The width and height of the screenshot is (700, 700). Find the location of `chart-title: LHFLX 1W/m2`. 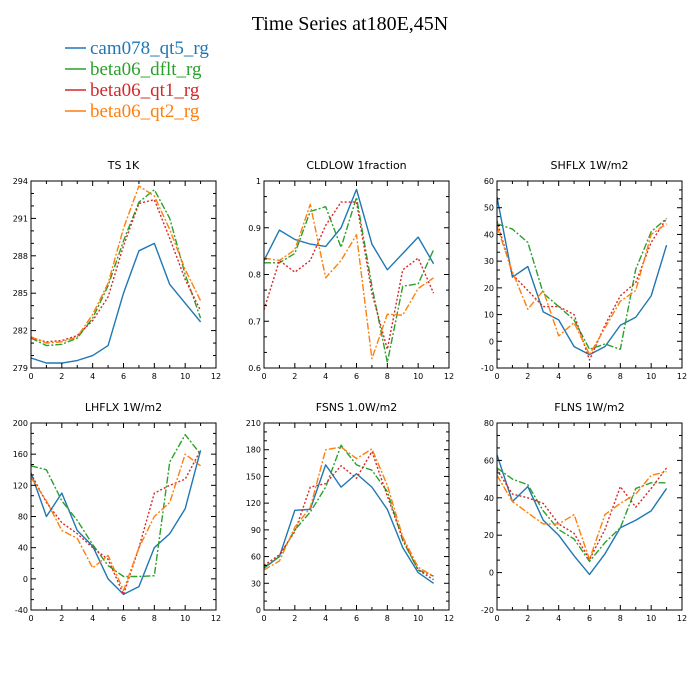

chart-title: LHFLX 1W/m2 is located at coordinates (123, 407).